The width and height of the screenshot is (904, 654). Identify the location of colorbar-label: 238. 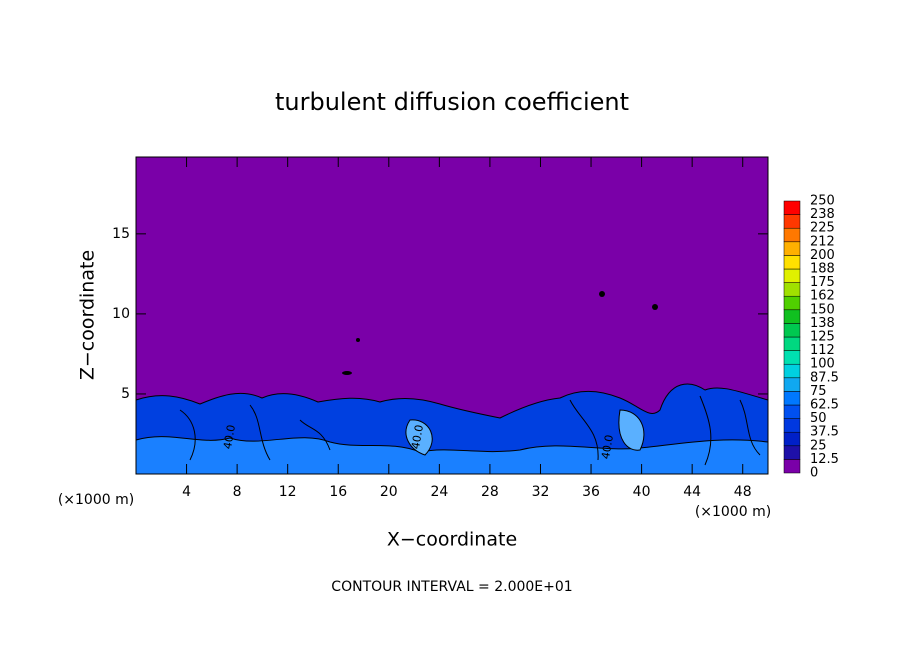
(822, 214).